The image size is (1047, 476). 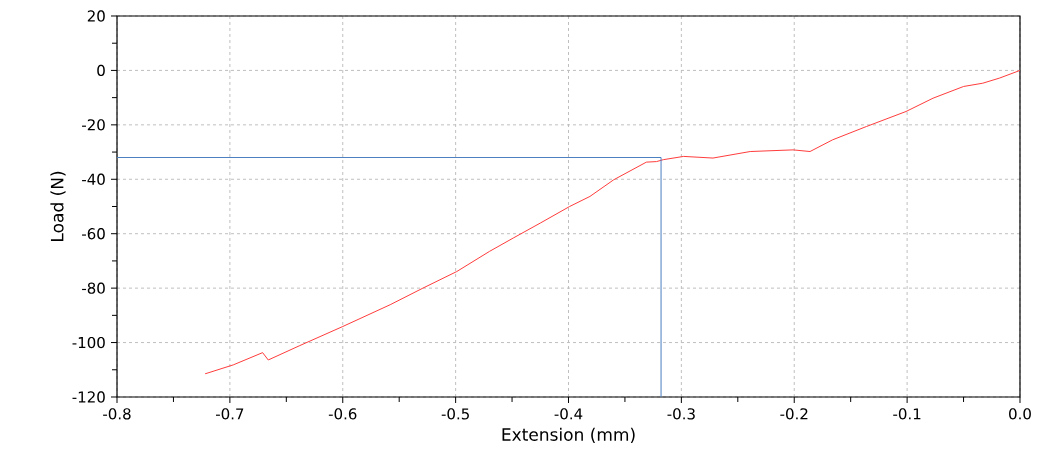 I want to click on x-tick-label: -0.2, so click(x=794, y=414).